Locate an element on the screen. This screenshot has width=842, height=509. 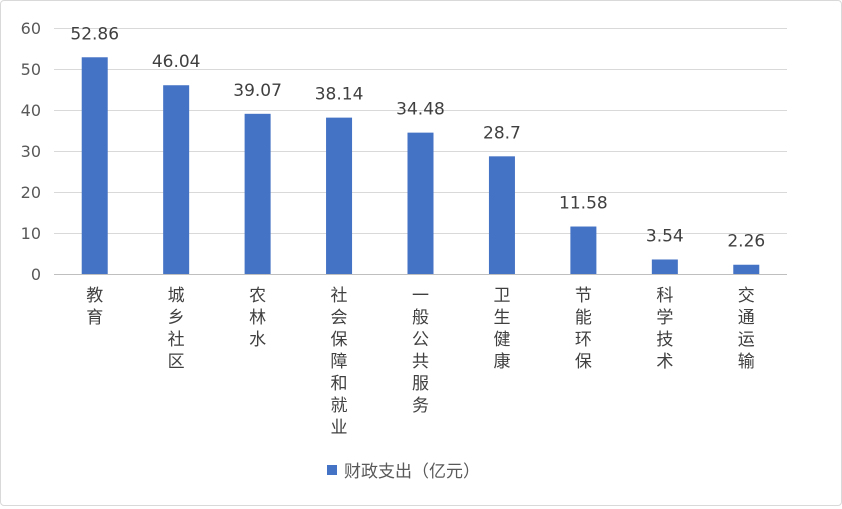
data-label: 2.26 is located at coordinates (746, 242).